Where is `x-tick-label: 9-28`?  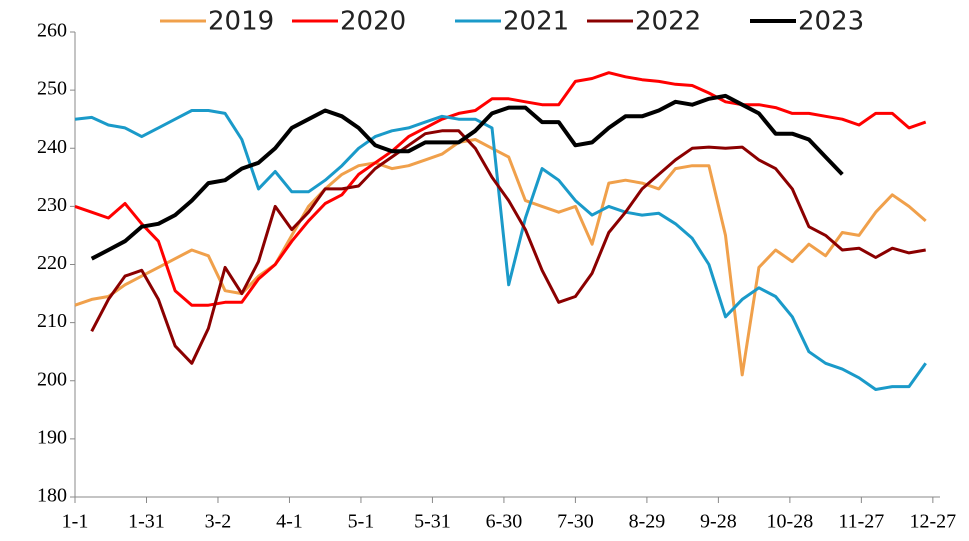
x-tick-label: 9-28 is located at coordinates (718, 522).